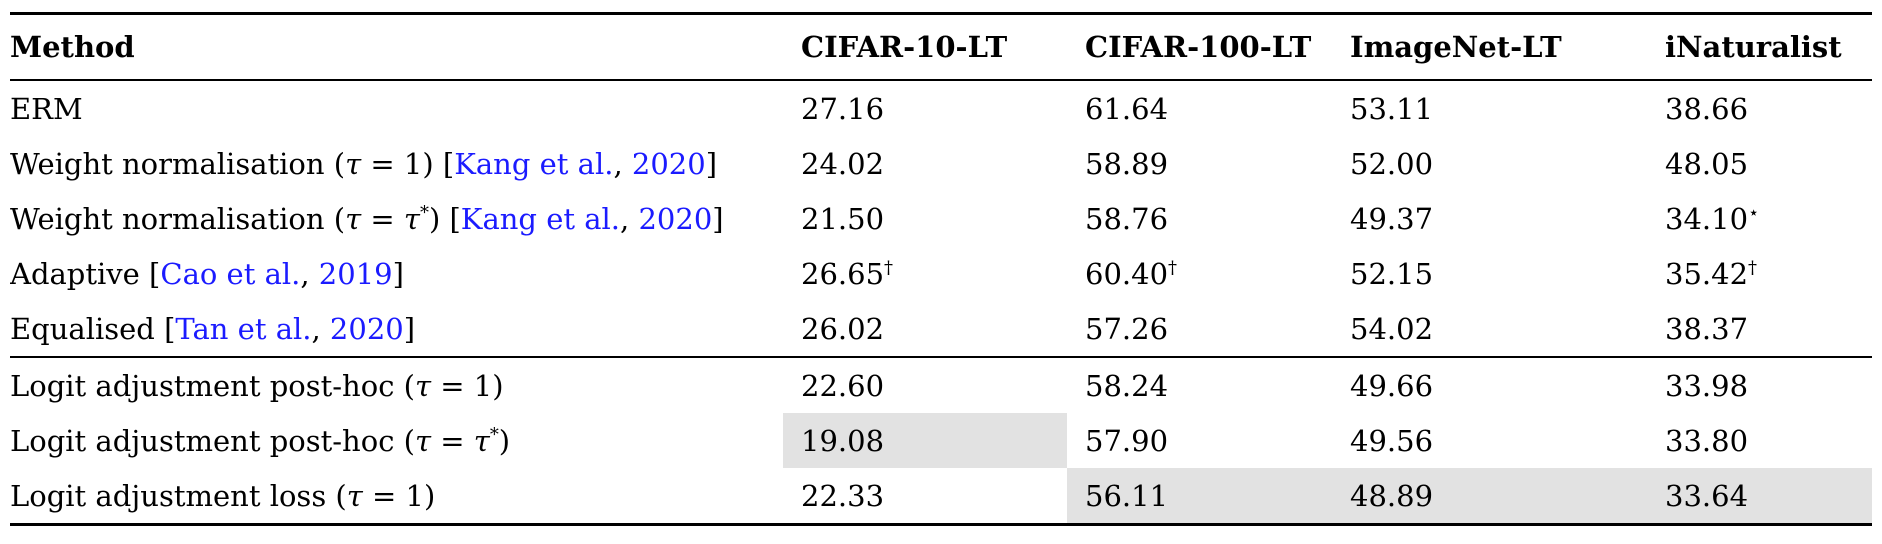  I want to click on metric-value: 27.16, so click(843, 108).